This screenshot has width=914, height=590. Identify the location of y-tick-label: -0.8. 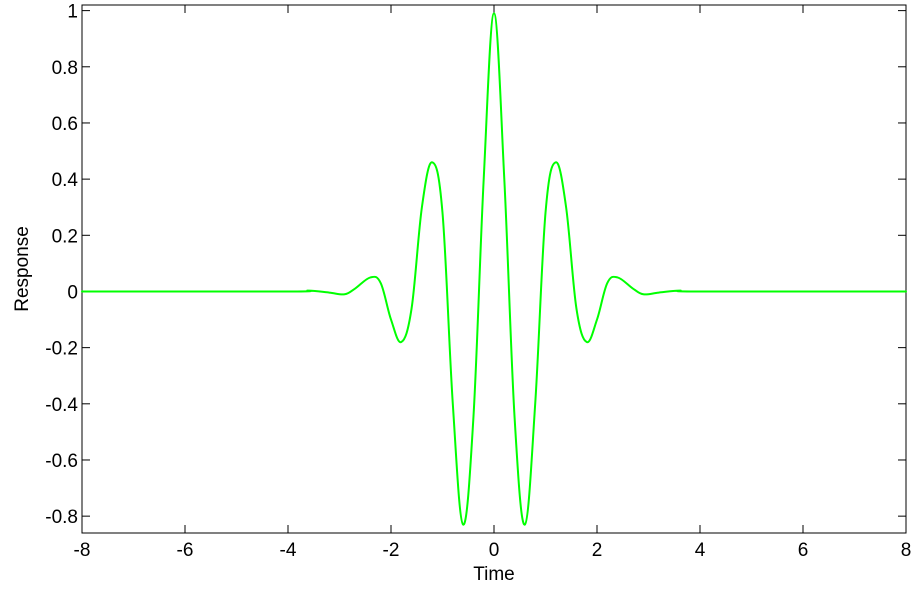
(61, 517).